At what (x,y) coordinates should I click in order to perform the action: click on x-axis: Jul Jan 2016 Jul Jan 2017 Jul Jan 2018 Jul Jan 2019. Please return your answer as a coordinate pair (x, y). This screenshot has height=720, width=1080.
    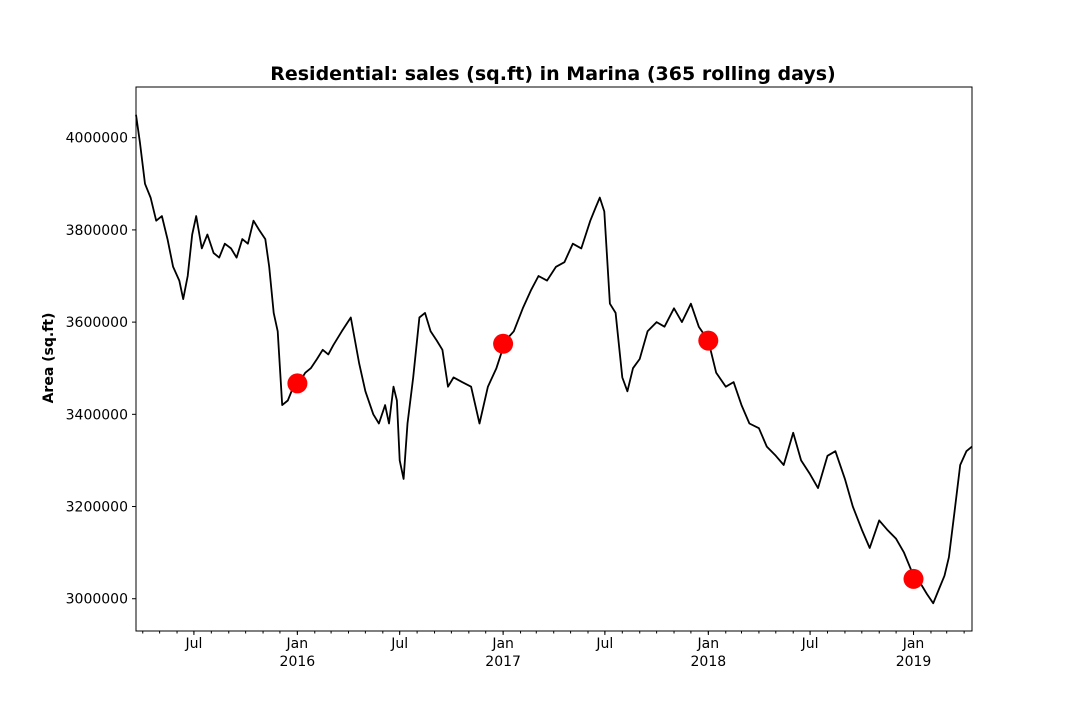
    Looking at the image, I should click on (553, 650).